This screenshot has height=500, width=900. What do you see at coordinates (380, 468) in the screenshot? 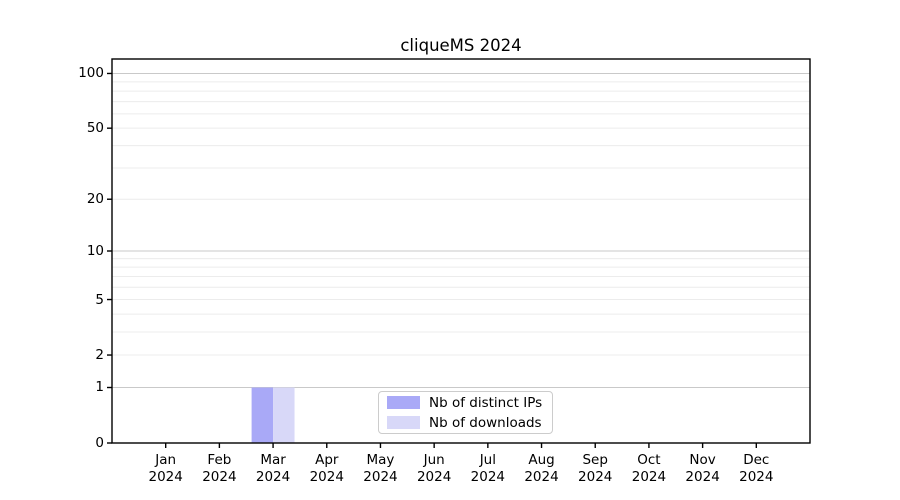
I see `x-tick-label-may-2024: May 2024` at bounding box center [380, 468].